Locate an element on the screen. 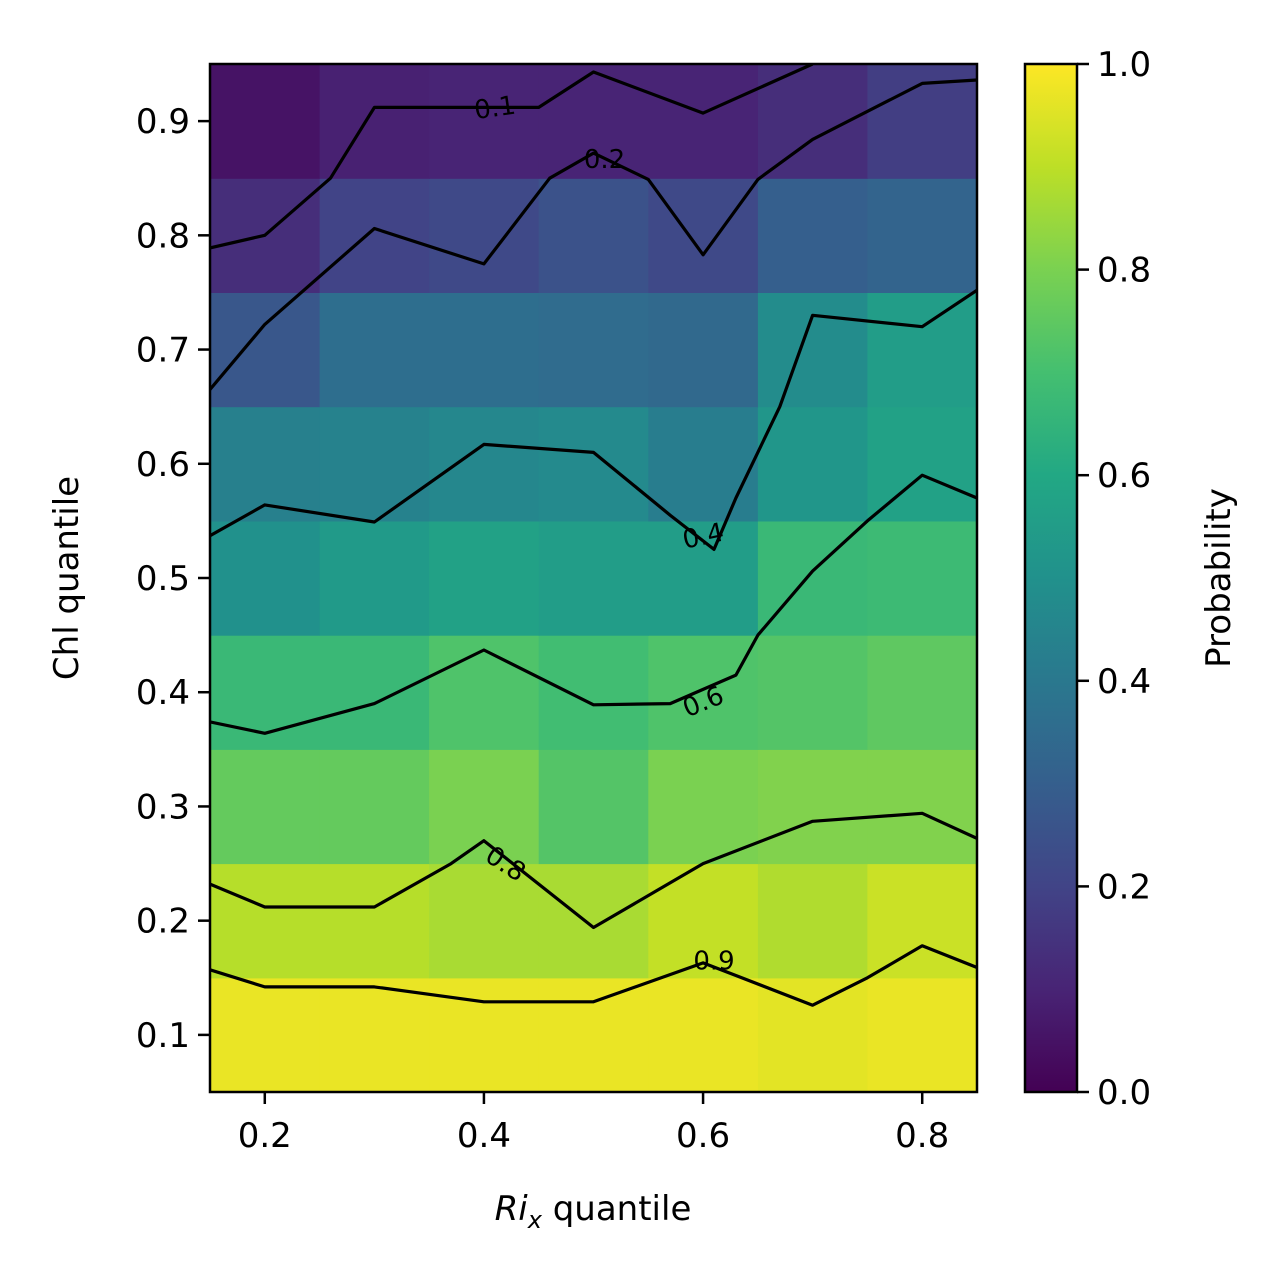 The width and height of the screenshot is (1280, 1280). colorbar-label: Probability is located at coordinates (1219, 578).